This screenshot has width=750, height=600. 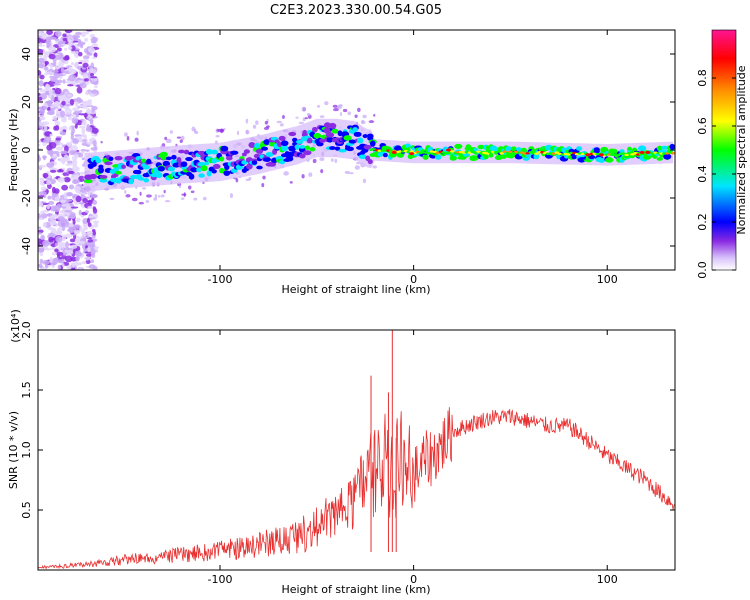 What do you see at coordinates (716, 174) in the screenshot?
I see `colorbar-ticks: 0.0 0.2 0.4 0.6 0.8` at bounding box center [716, 174].